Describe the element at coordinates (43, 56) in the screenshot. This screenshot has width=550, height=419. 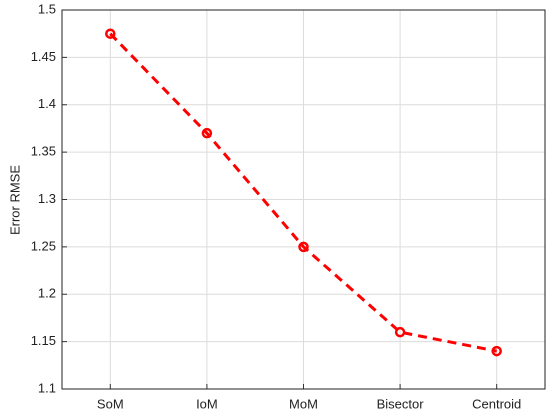
I see `y-tick-label: 1.45` at that location.